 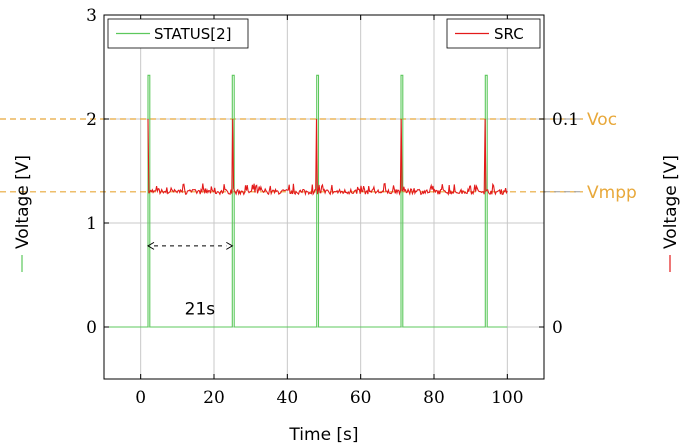 What do you see at coordinates (190, 280) in the screenshot?
I see `annotation: 21s` at bounding box center [190, 280].